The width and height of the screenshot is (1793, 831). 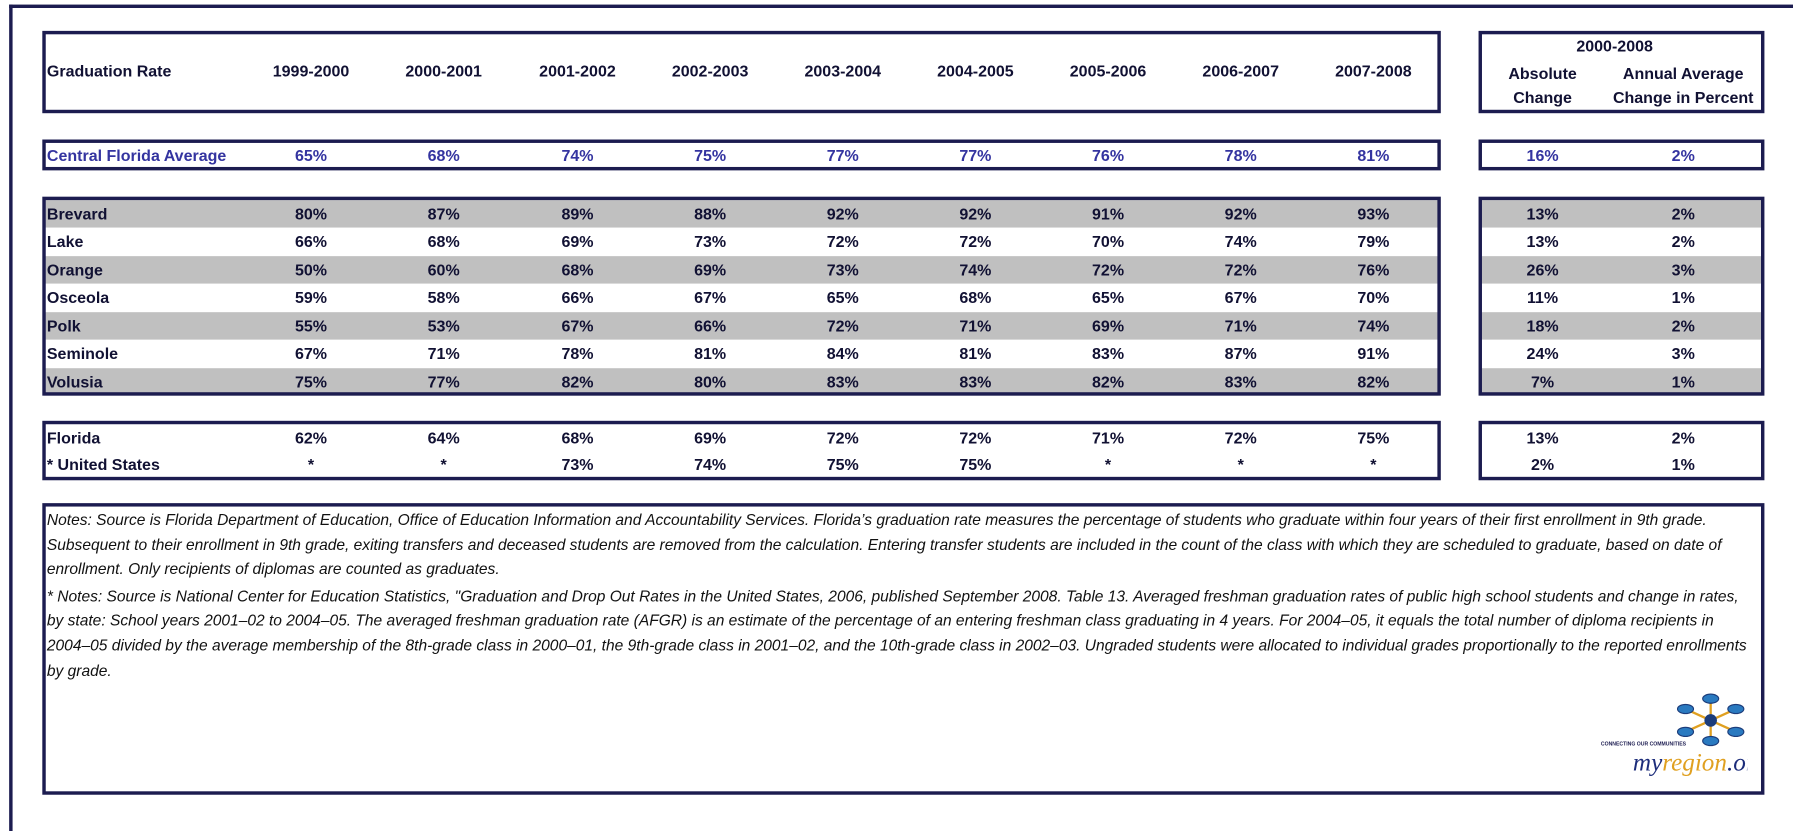 I want to click on cell: 3%, so click(x=1683, y=353).